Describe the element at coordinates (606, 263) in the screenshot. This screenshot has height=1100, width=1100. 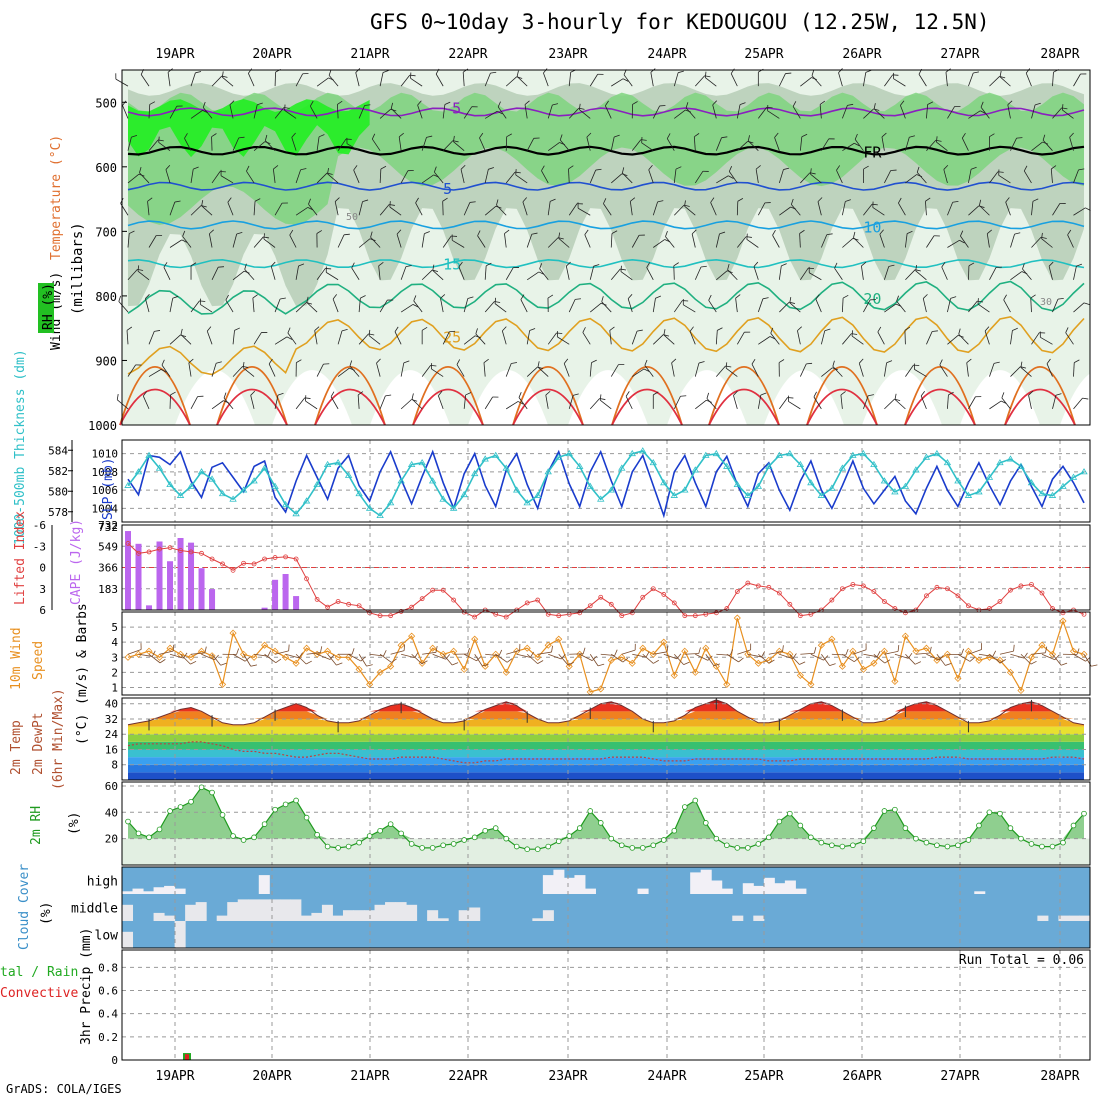
I see `temperature-contour` at that location.